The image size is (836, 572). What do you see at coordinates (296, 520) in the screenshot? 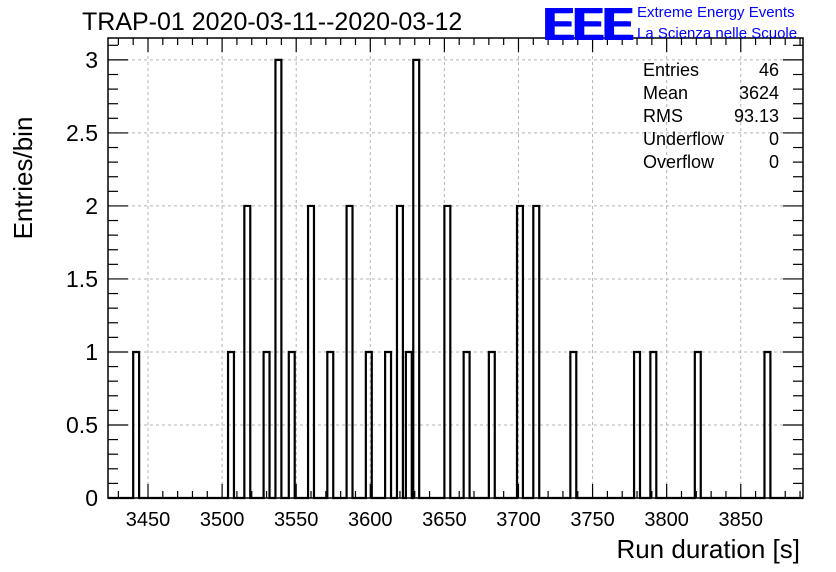
I see `x-tick-label: 3550` at bounding box center [296, 520].